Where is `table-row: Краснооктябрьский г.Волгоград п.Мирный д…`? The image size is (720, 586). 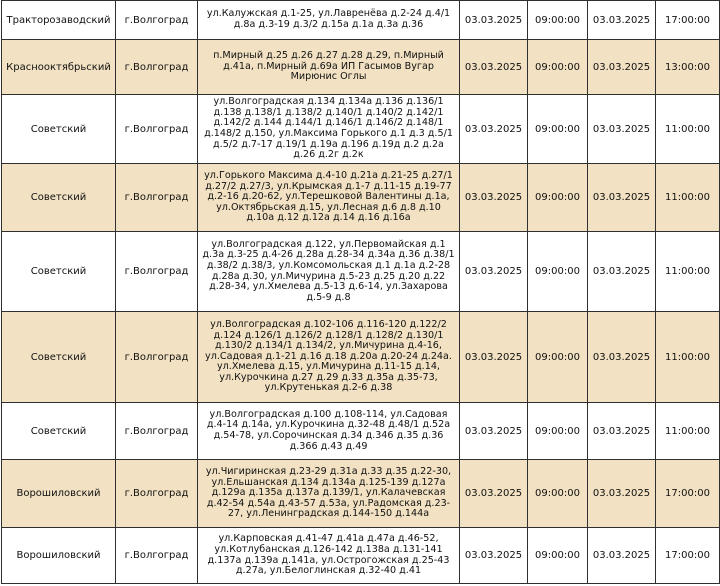
table-row: Краснооктябрьский г.Волгоград п.Мирный д… is located at coordinates (360, 67).